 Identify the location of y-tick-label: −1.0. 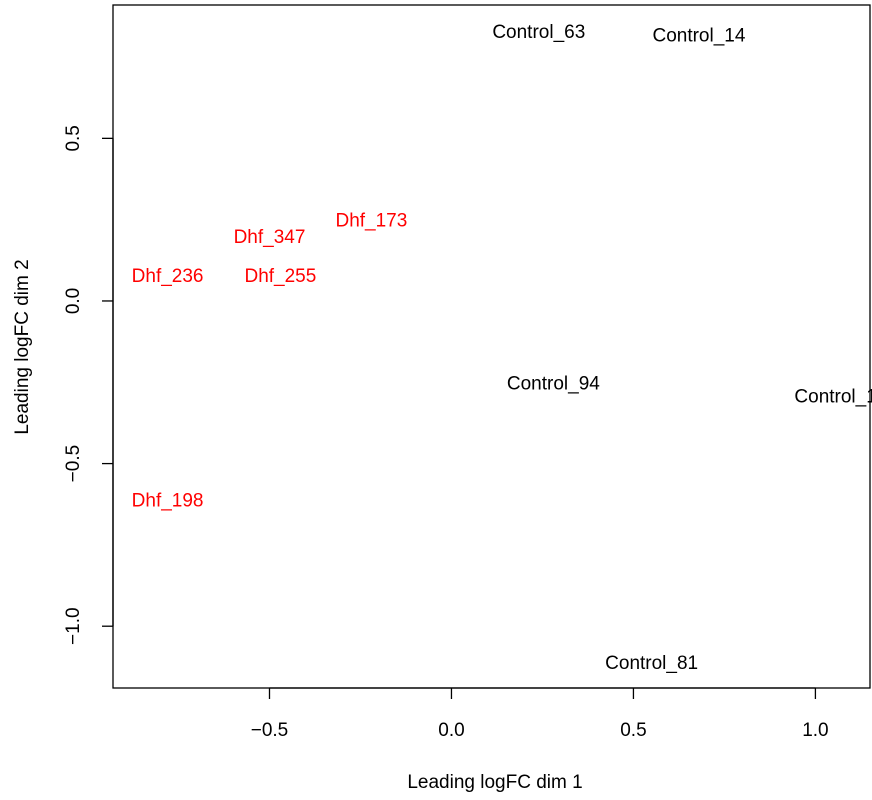
(73, 626).